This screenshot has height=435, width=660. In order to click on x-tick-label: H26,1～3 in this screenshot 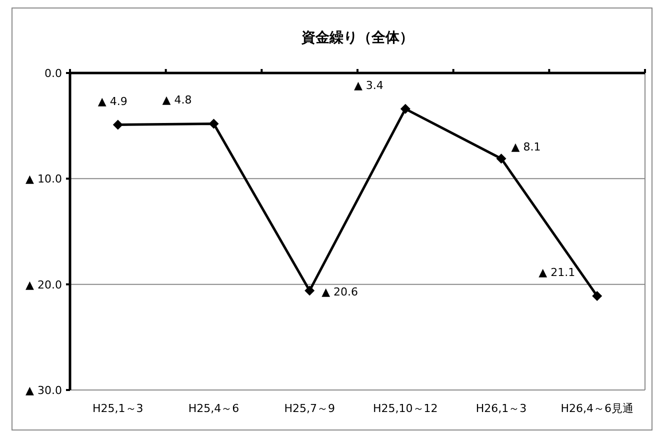, I will do `click(501, 408)`.